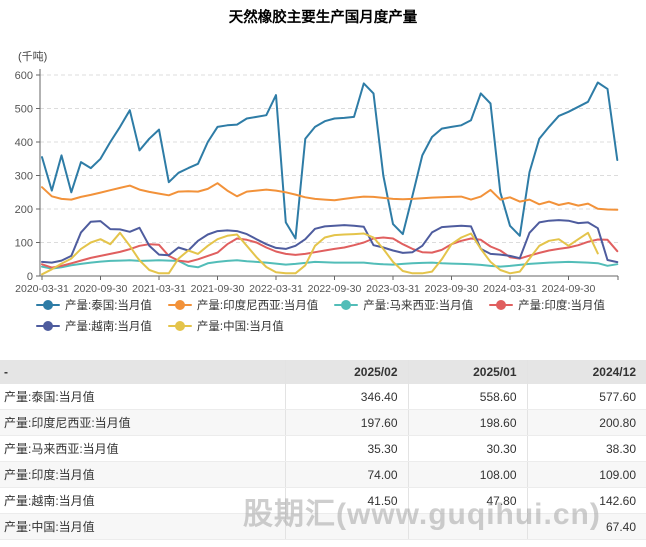  Describe the element at coordinates (24, 210) in the screenshot. I see `y-axis-tick-label: 200` at that location.